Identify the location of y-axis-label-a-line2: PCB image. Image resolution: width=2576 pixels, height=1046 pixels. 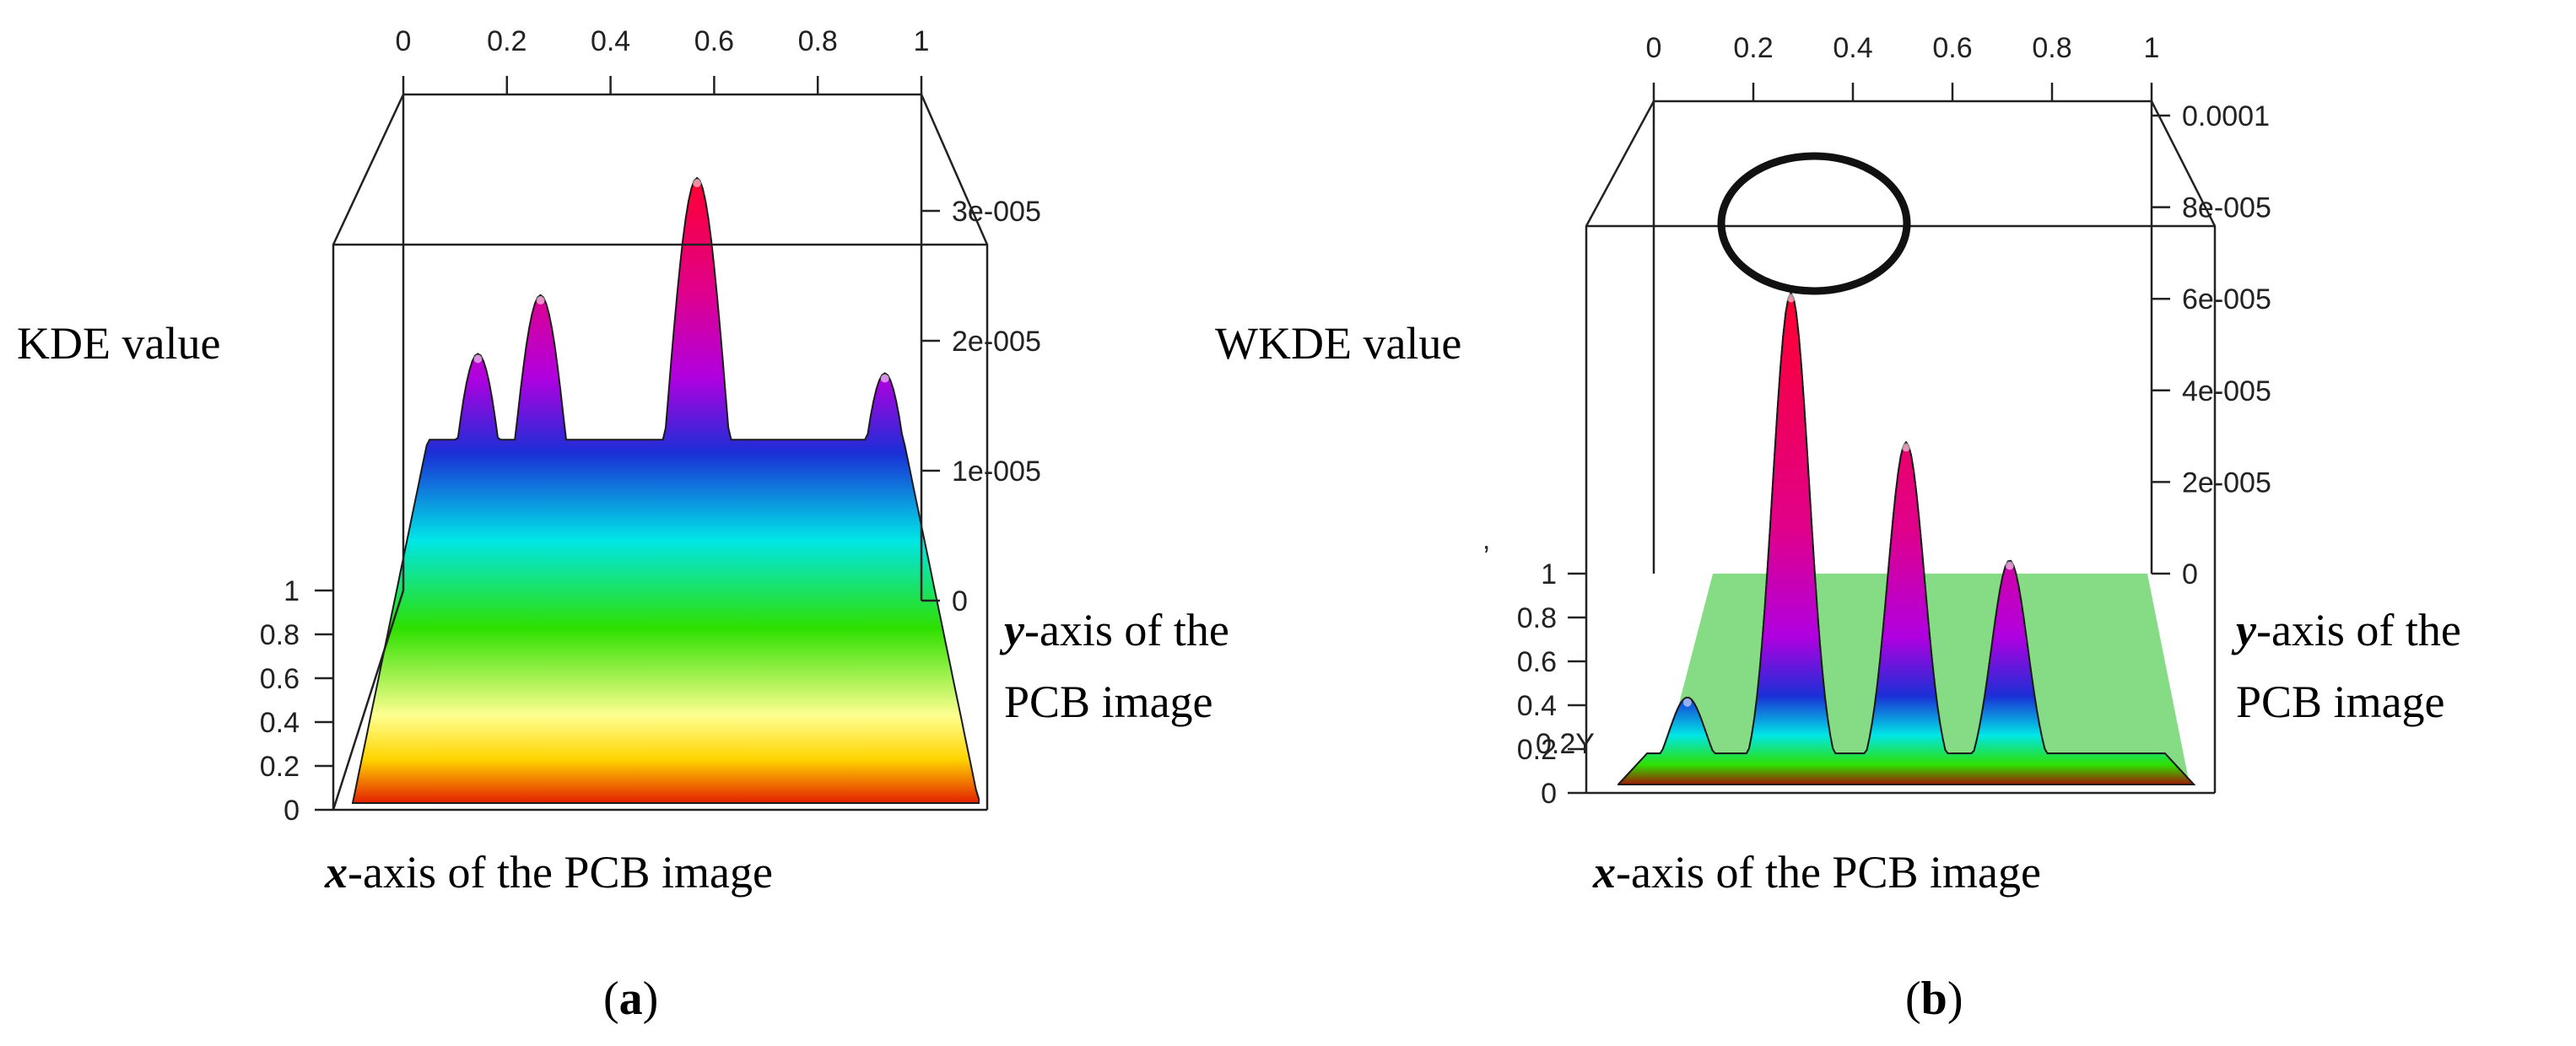
(1108, 702).